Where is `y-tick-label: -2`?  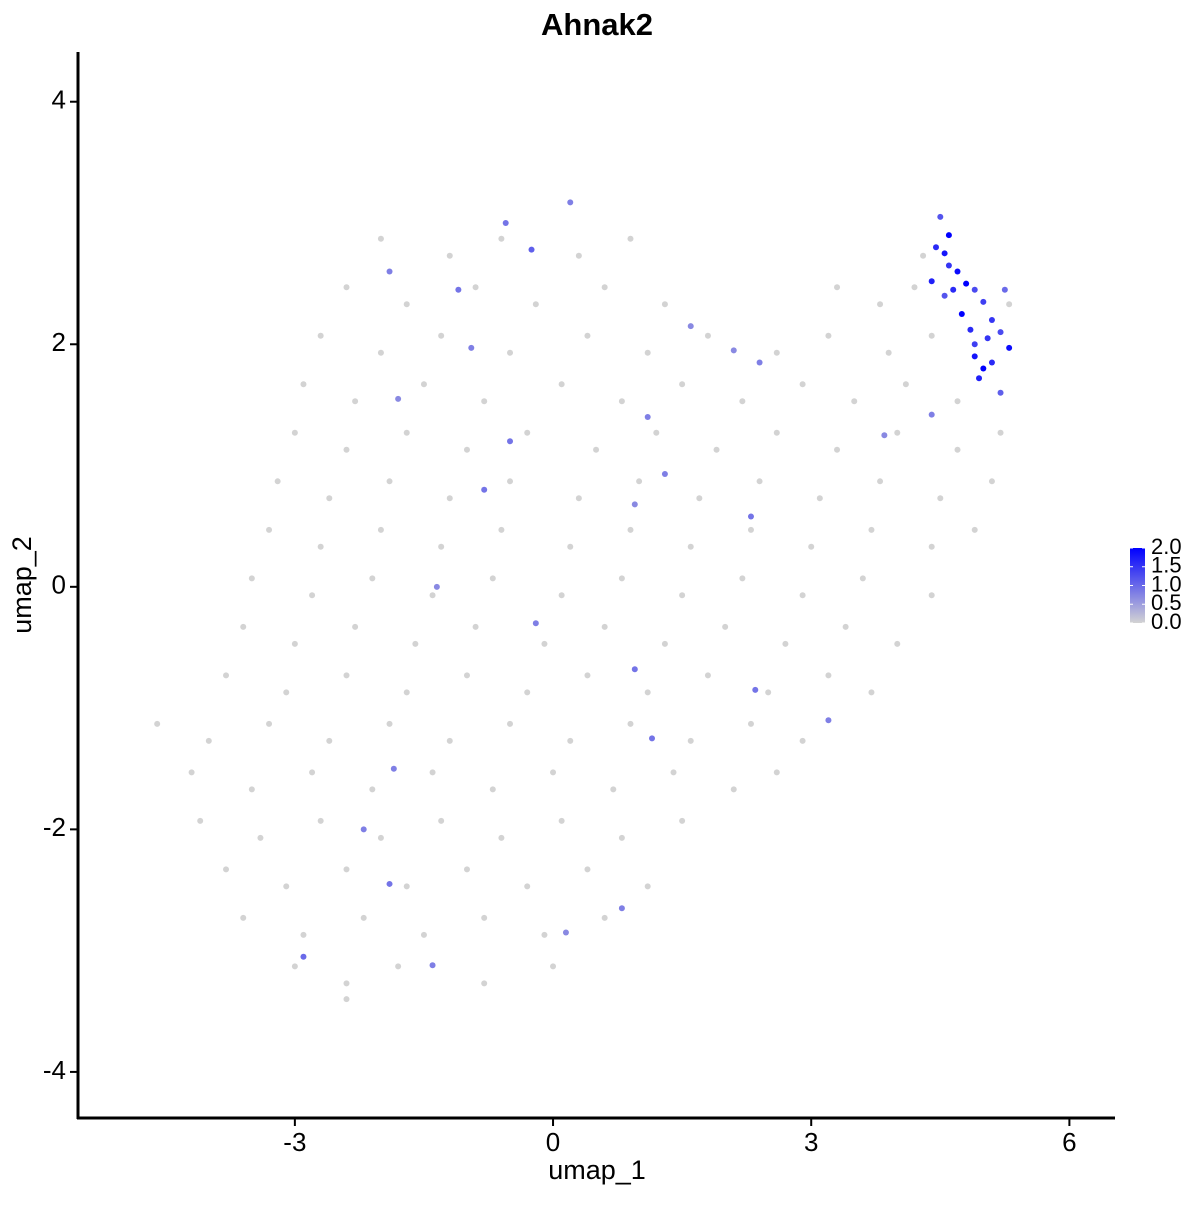 y-tick-label: -2 is located at coordinates (54, 827).